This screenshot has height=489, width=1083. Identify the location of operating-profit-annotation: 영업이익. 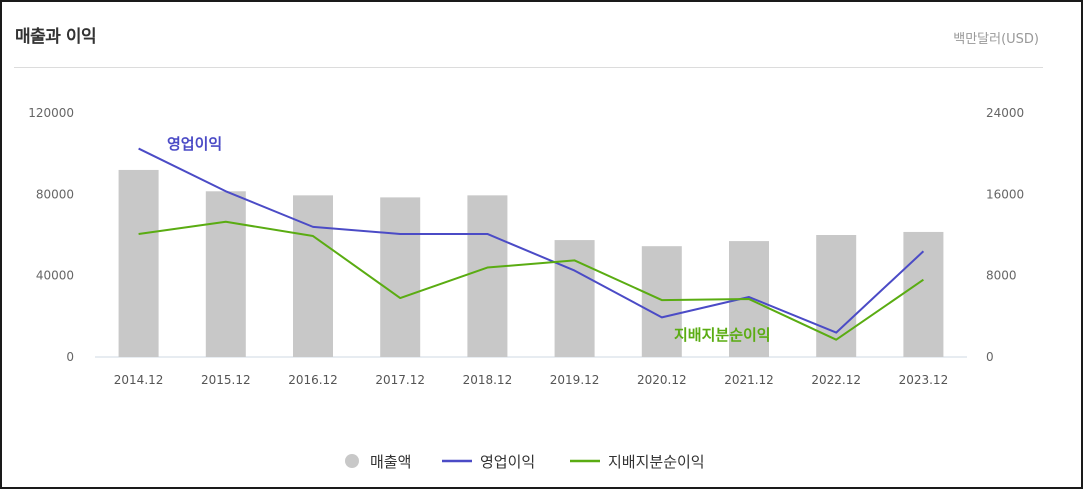
(194, 144).